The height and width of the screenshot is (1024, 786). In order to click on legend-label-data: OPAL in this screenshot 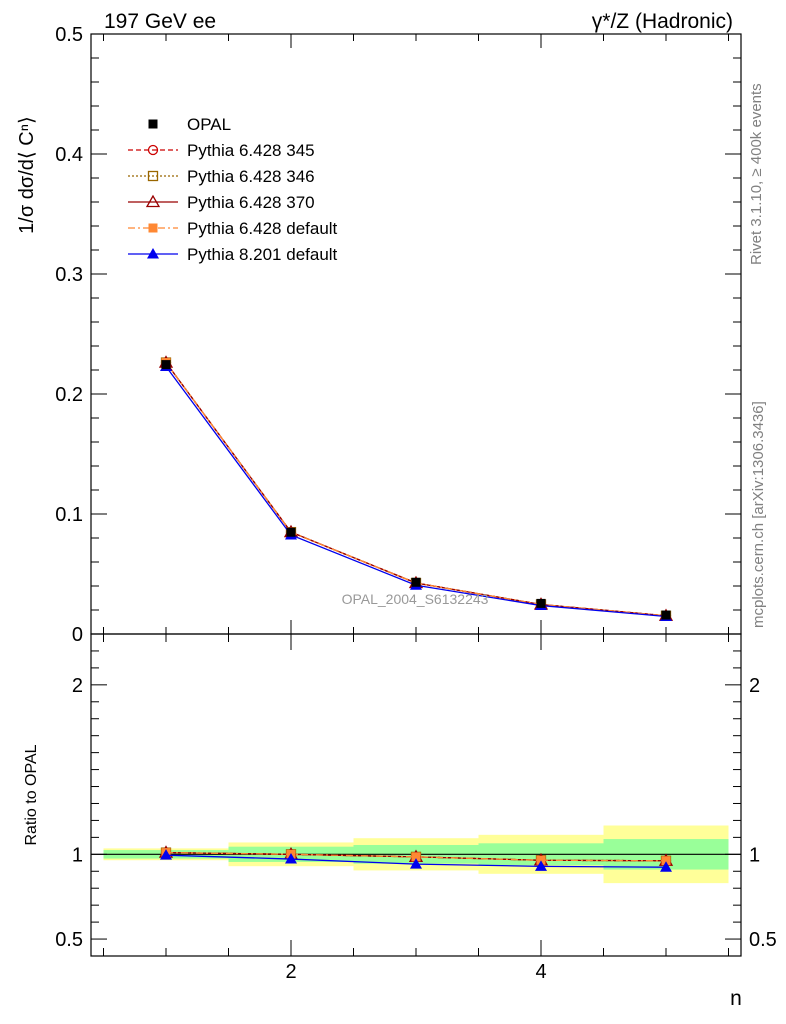, I will do `click(209, 124)`.